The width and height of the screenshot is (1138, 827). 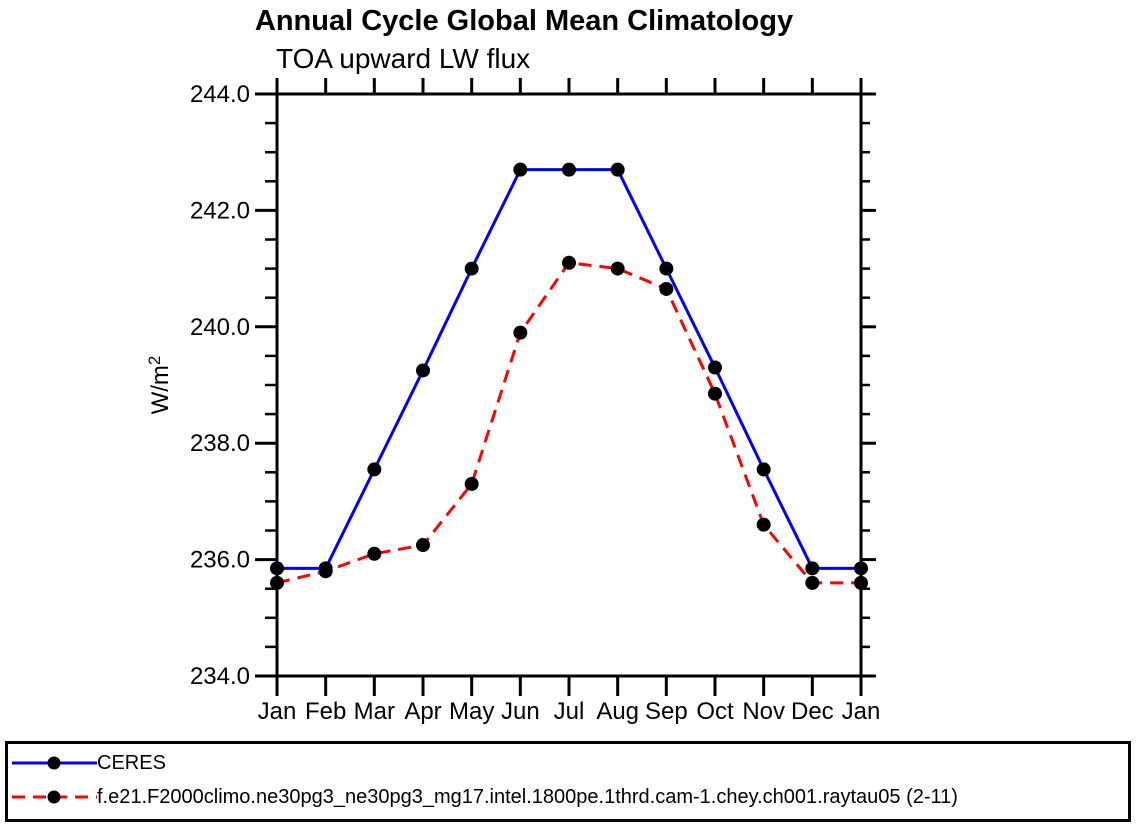 What do you see at coordinates (220, 385) in the screenshot?
I see `y-axis-labels: 234.0 236.0 238.0 240.0 242.0 244.0` at bounding box center [220, 385].